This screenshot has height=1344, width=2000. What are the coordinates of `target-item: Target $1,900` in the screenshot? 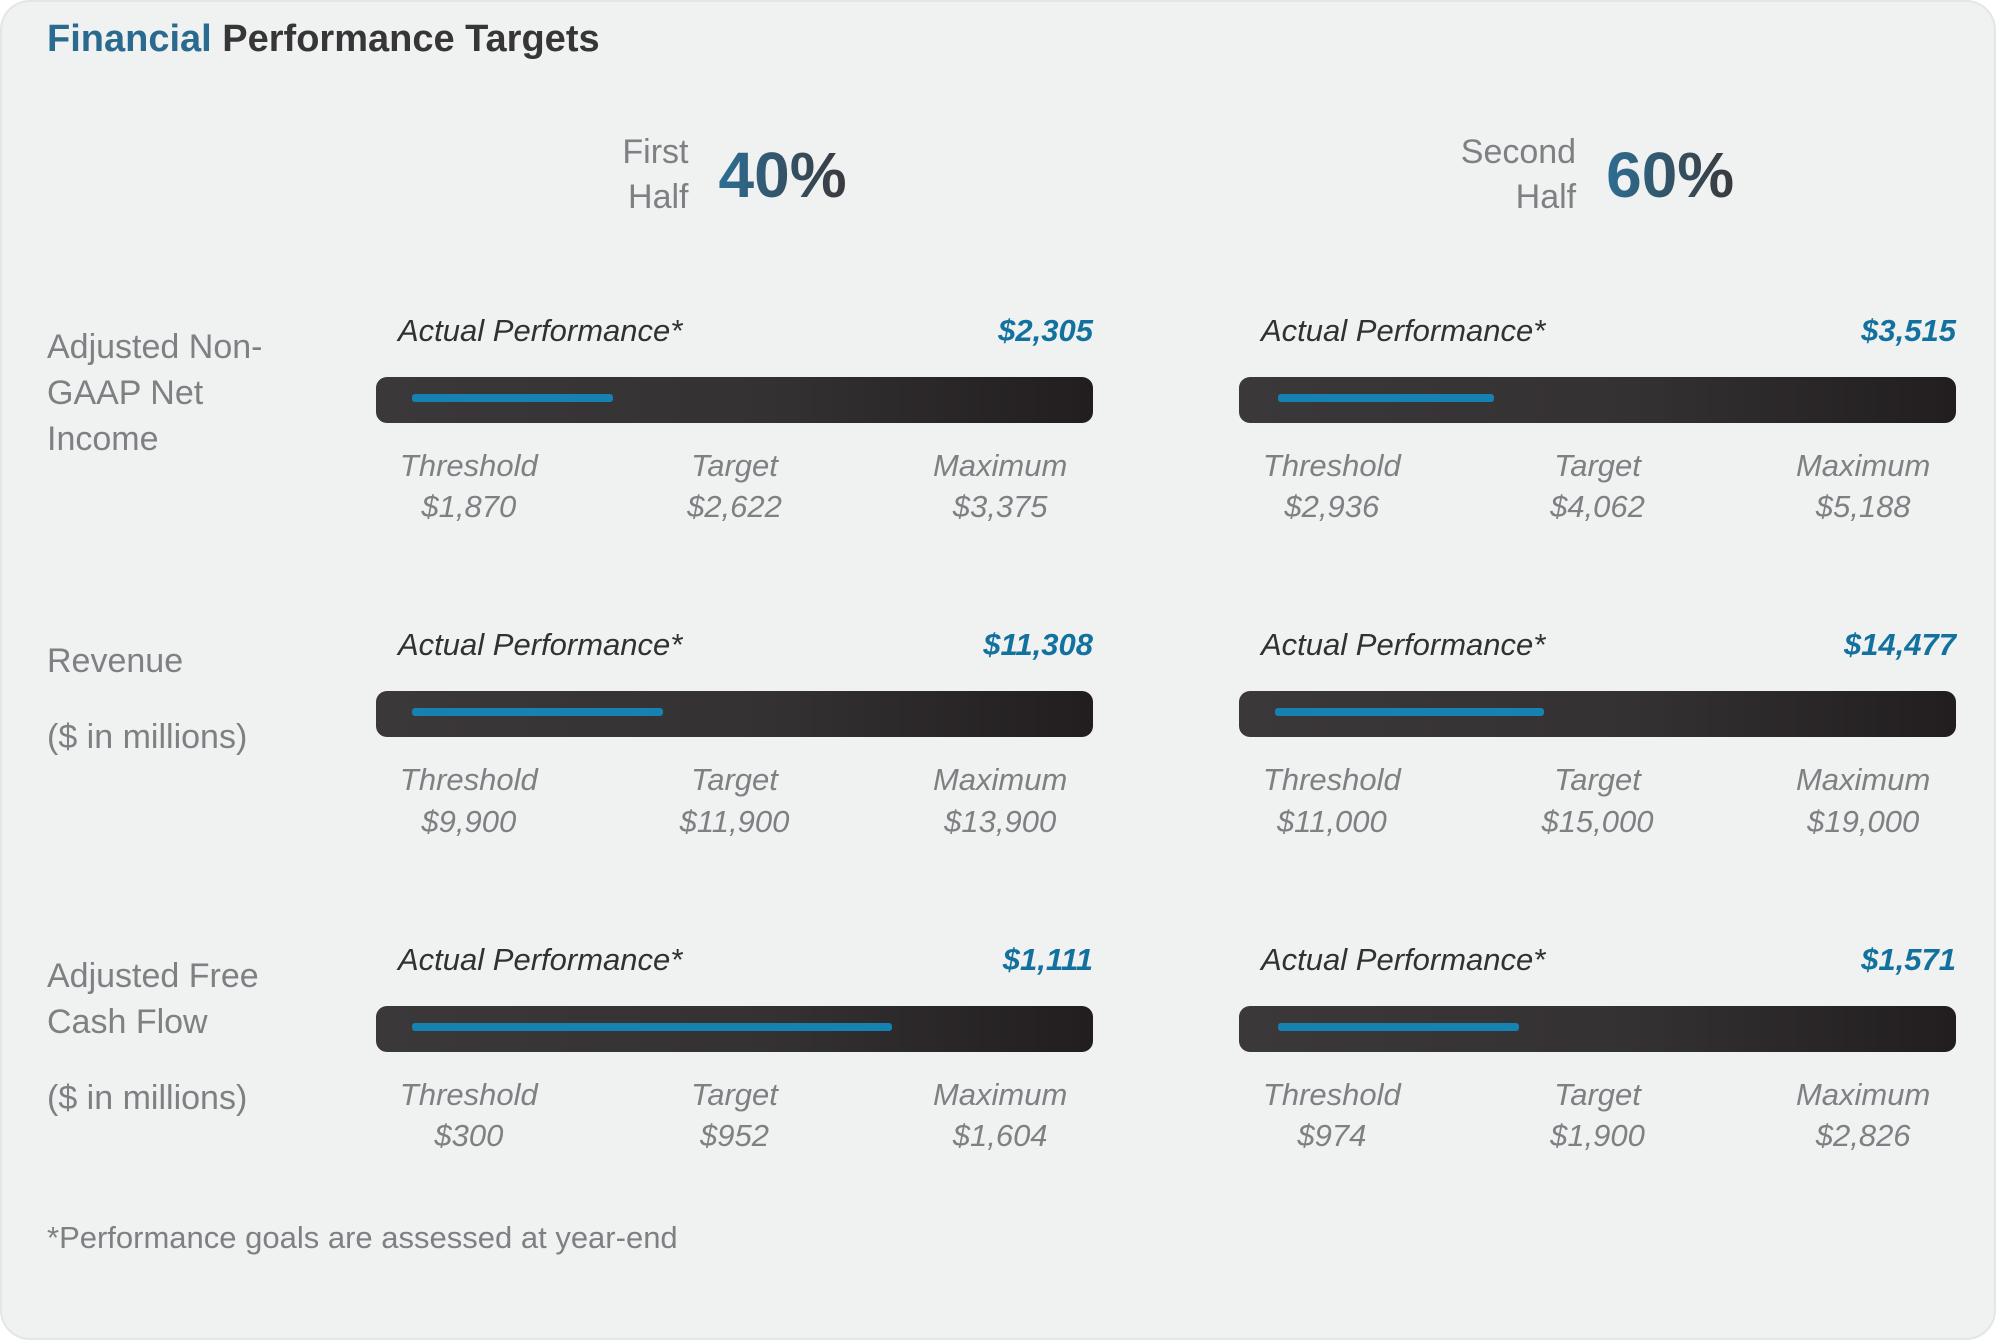 It's located at (1597, 1115).